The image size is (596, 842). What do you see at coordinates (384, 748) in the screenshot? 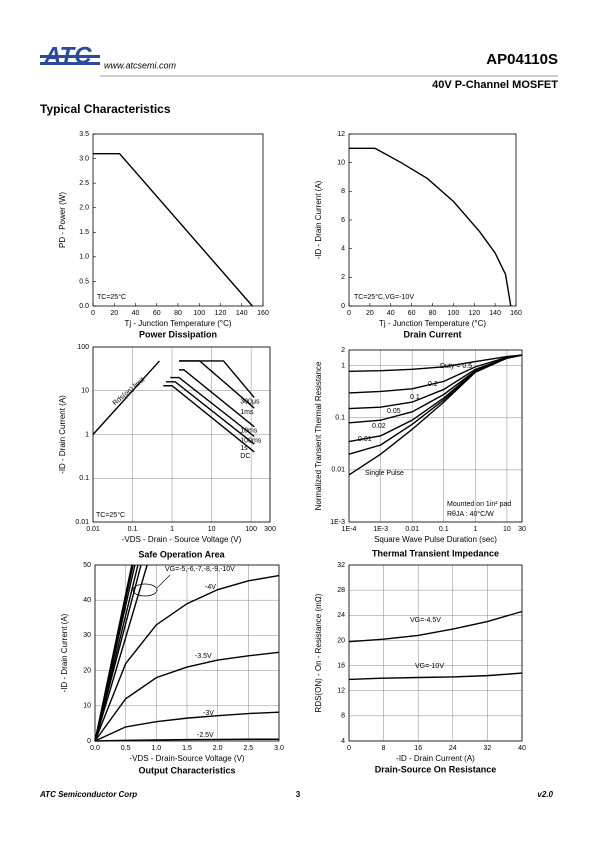
I see `x-tick-label: 8` at bounding box center [384, 748].